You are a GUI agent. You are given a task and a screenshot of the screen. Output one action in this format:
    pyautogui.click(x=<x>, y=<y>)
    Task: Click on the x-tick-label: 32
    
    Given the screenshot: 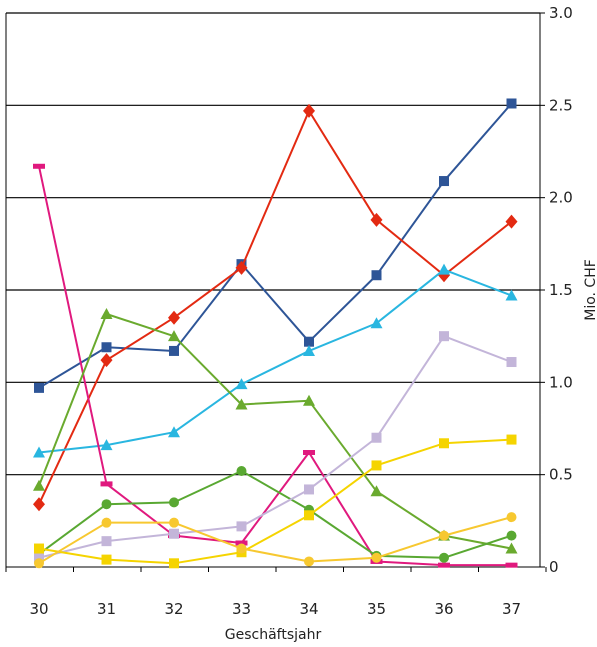 What is the action you would take?
    pyautogui.click(x=173, y=609)
    